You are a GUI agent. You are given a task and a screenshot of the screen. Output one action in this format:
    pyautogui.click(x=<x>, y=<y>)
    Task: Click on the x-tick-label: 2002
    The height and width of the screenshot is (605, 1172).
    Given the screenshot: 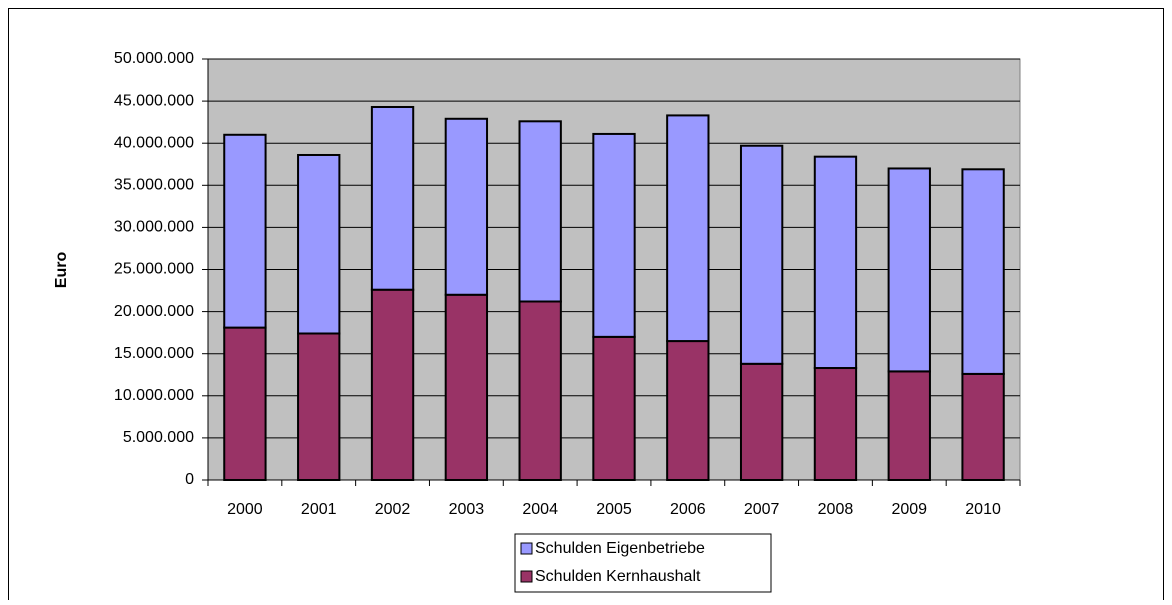 What is the action you would take?
    pyautogui.click(x=393, y=509)
    